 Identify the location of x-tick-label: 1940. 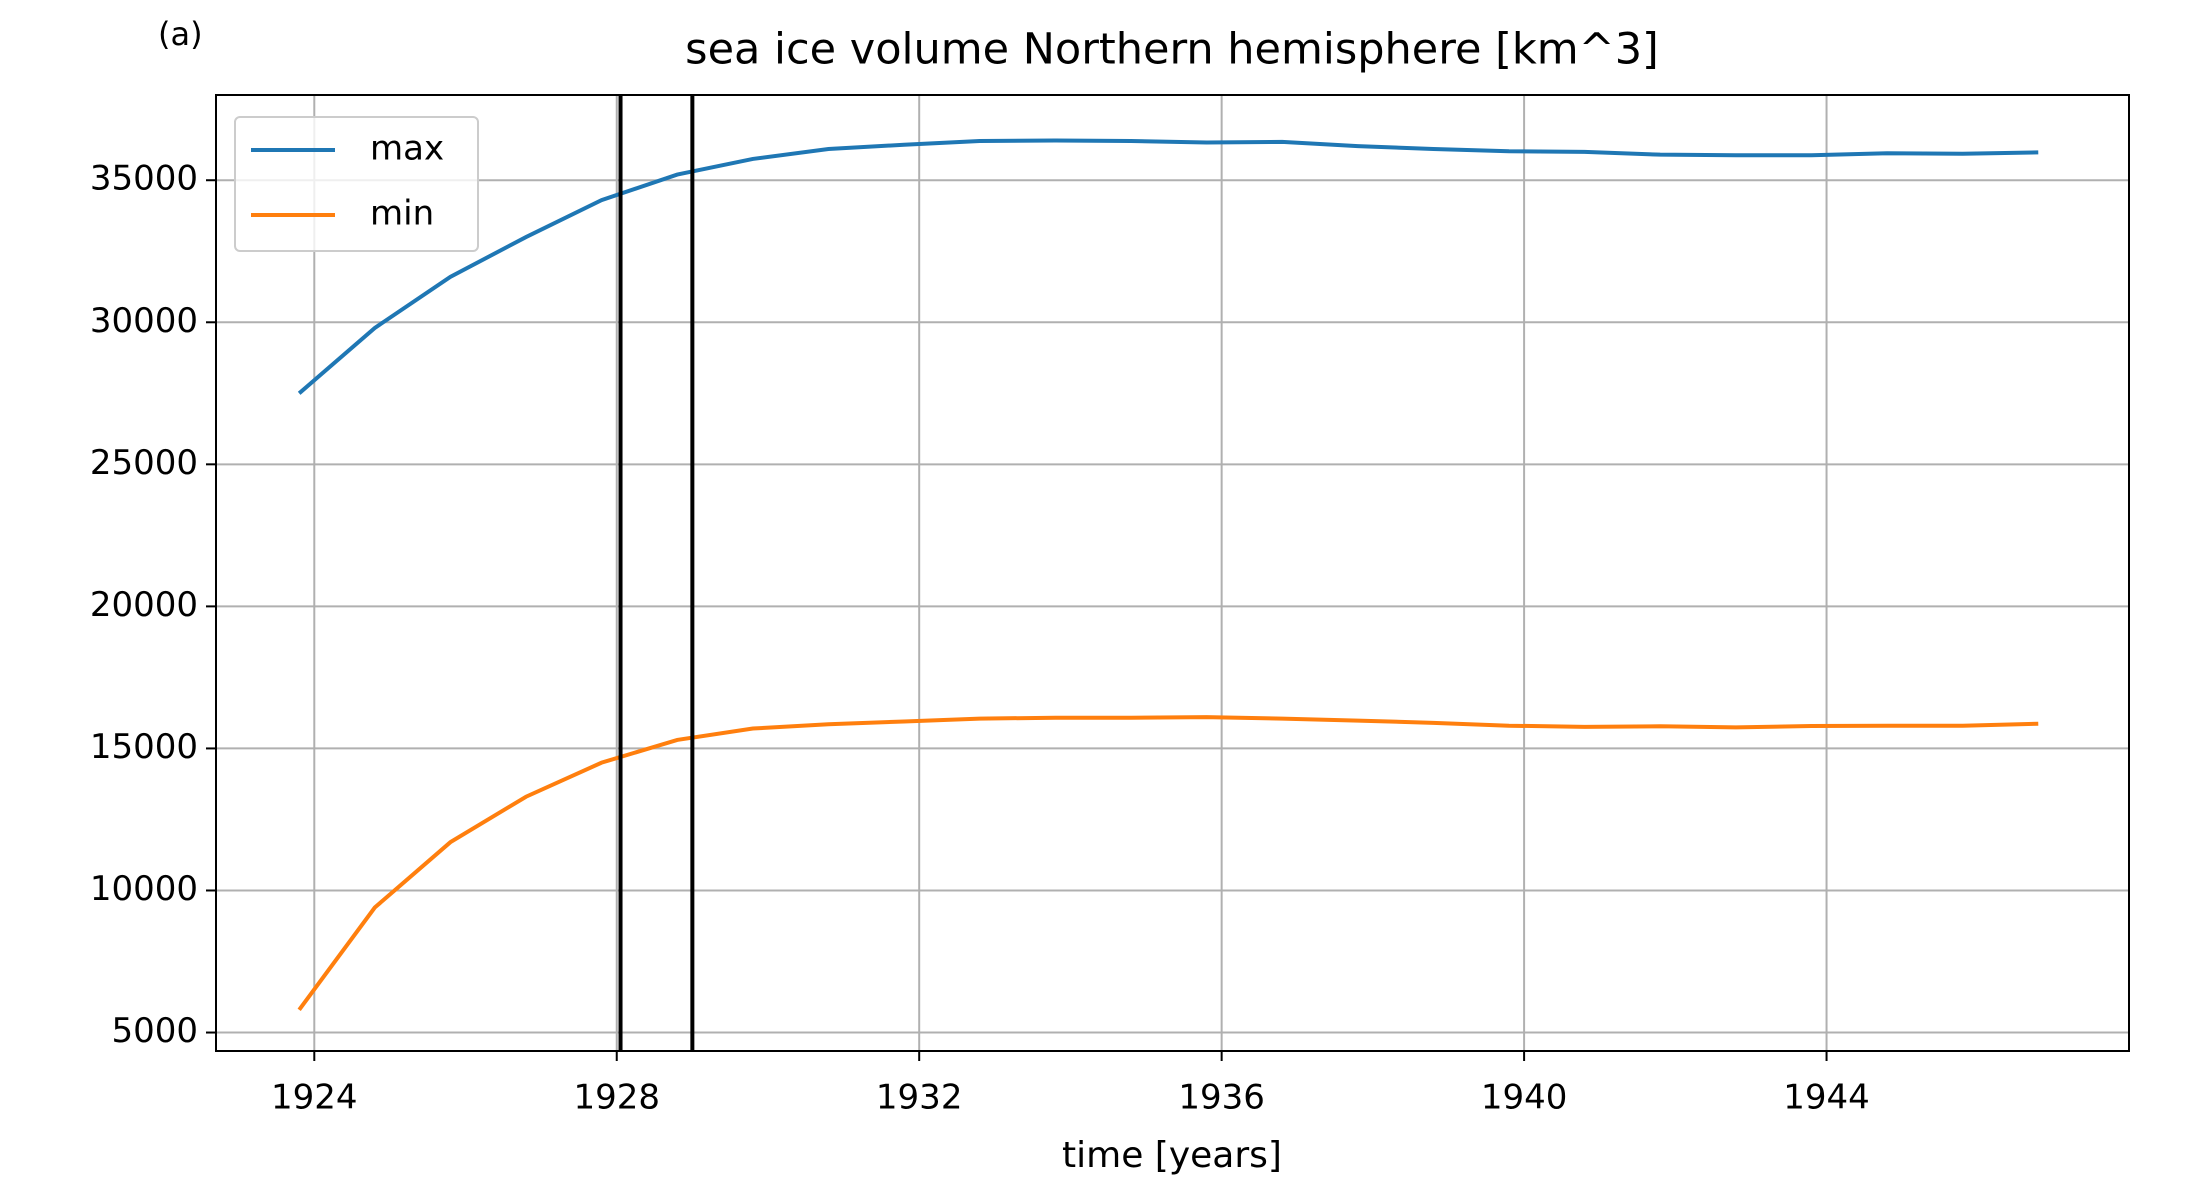
(1524, 1098).